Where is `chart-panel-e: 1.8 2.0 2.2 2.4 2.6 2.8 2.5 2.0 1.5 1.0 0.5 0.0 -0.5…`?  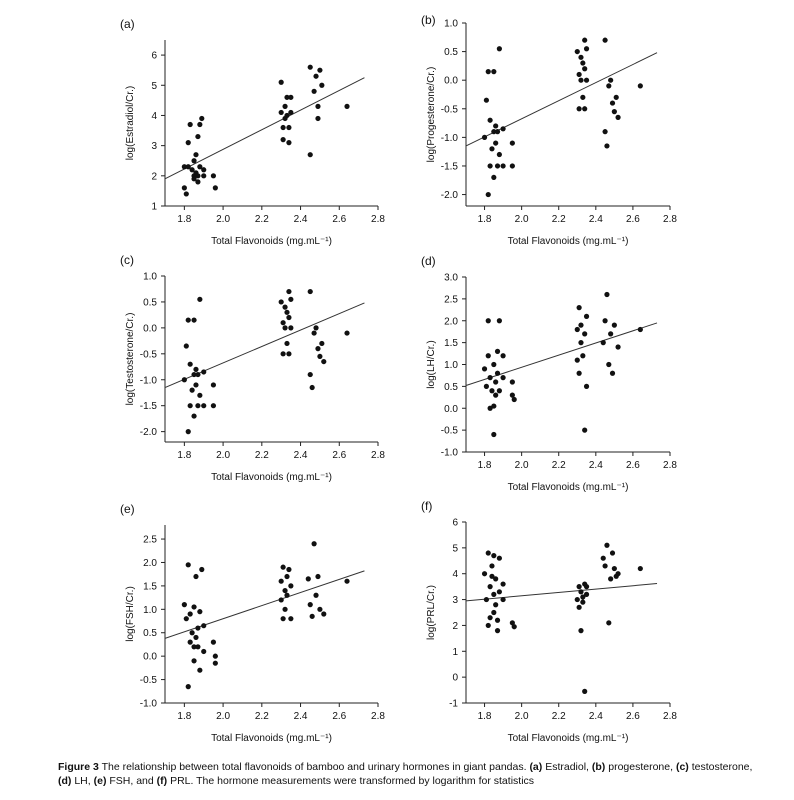 chart-panel-e: 1.8 2.0 2.2 2.4 2.6 2.8 2.5 2.0 1.5 1.0 0.5 0.0 -0.5… is located at coordinates (252, 623).